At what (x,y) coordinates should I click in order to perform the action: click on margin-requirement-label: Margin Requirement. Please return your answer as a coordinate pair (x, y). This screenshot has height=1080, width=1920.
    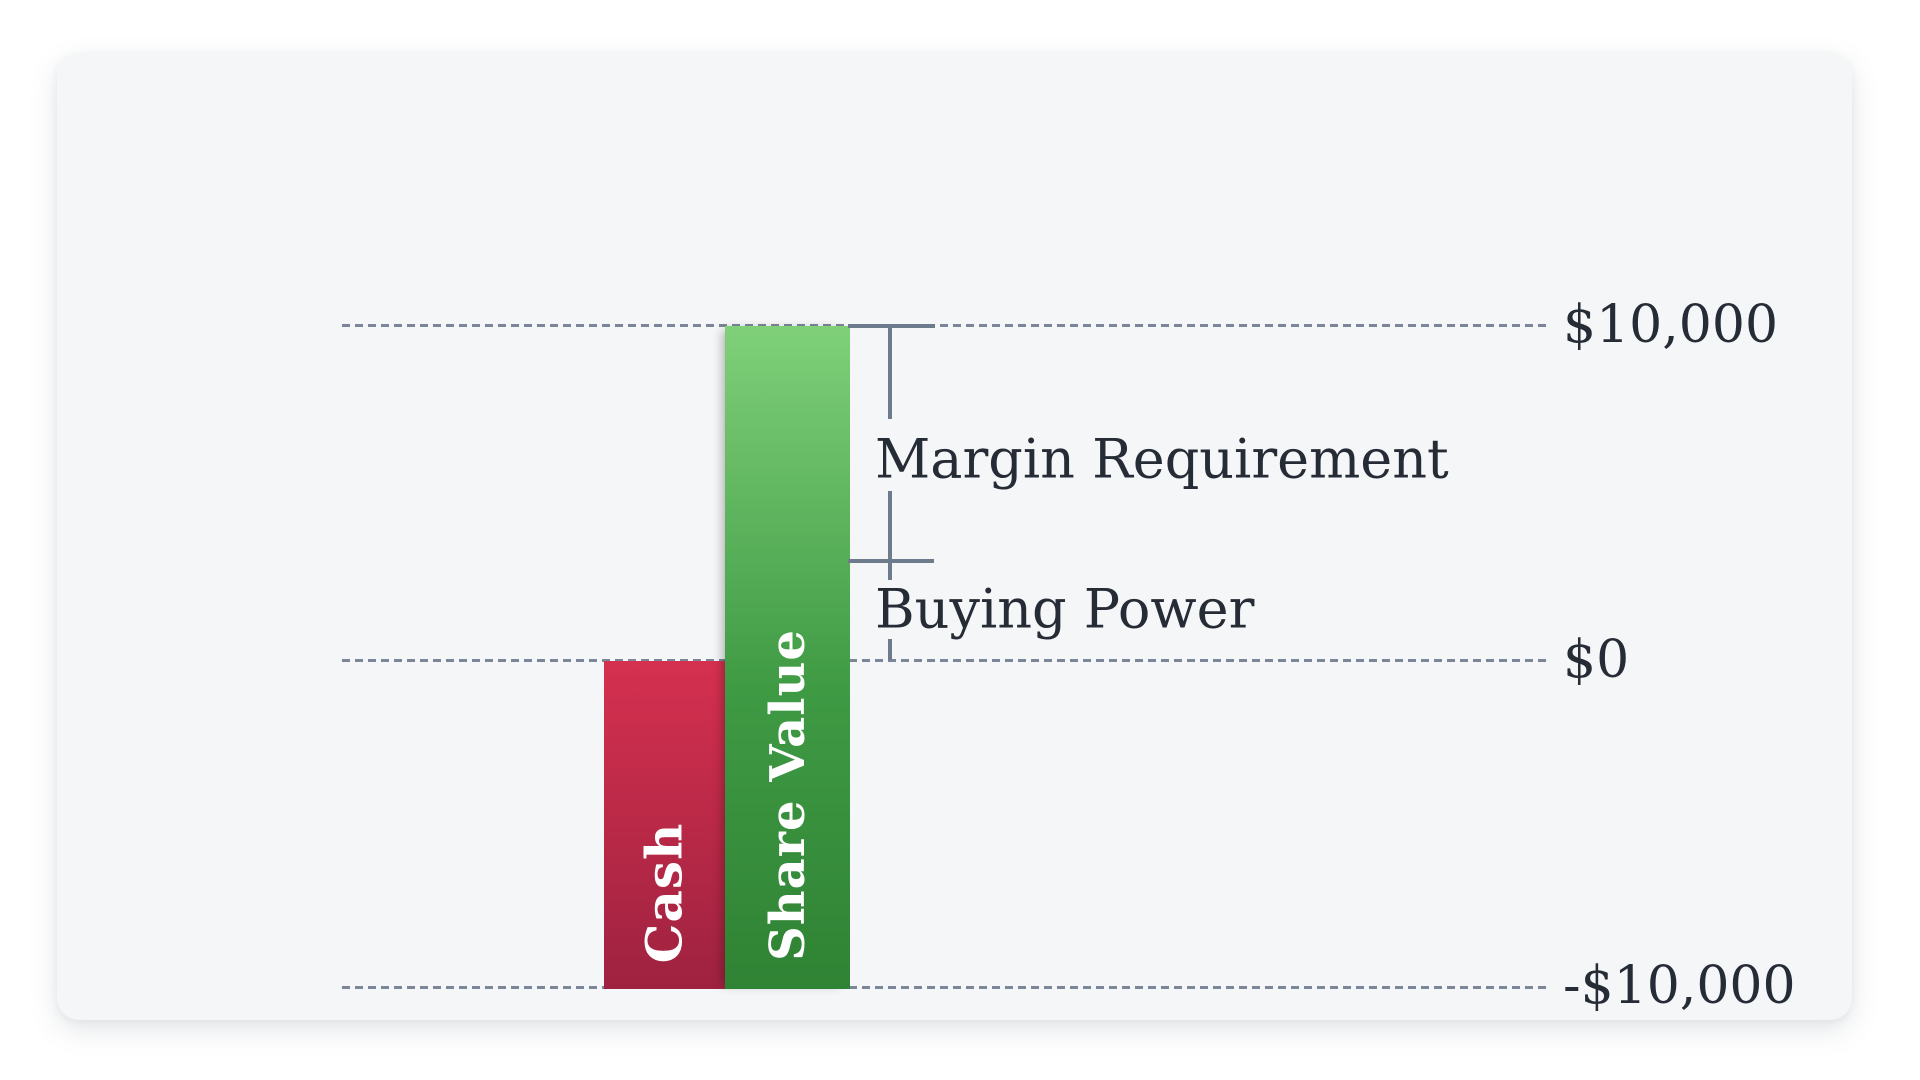
    Looking at the image, I should click on (1162, 459).